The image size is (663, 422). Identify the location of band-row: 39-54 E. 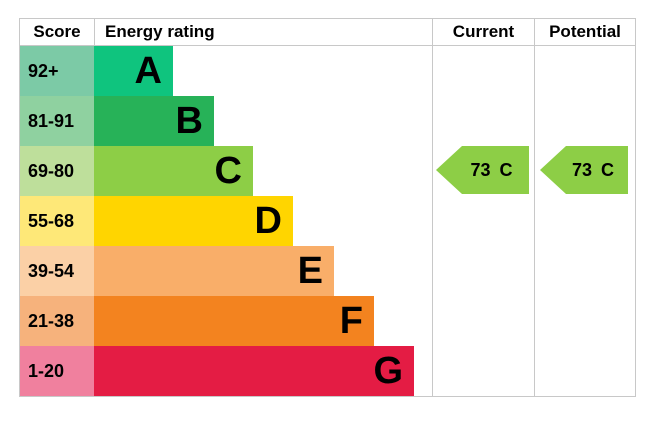
(327, 271).